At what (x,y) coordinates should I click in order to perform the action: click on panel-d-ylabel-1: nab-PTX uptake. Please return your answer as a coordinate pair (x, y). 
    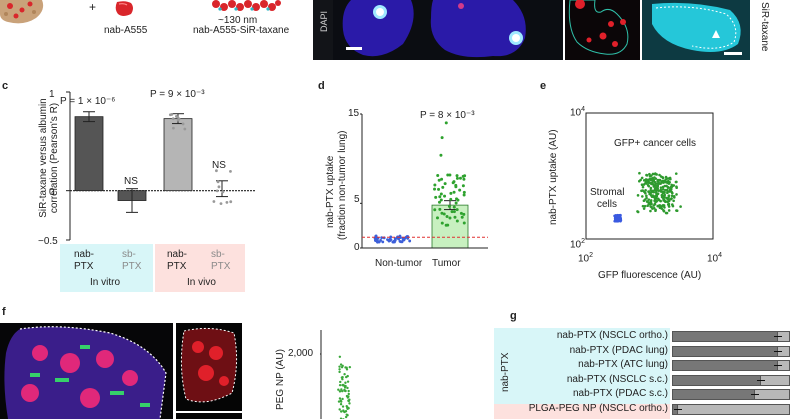
    Looking at the image, I should click on (330, 191).